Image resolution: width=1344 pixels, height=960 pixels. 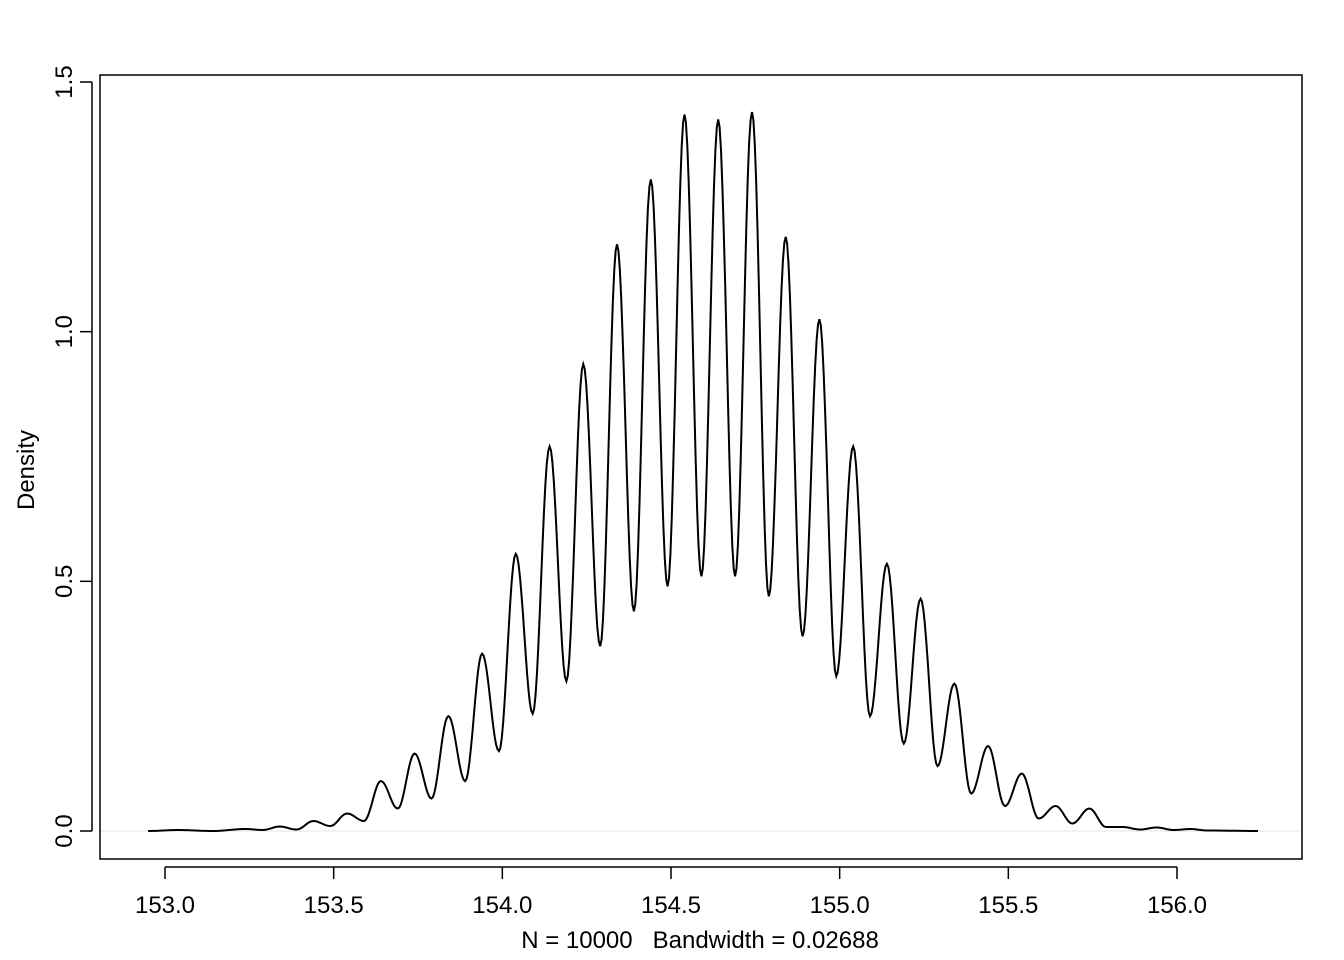 What do you see at coordinates (502, 905) in the screenshot?
I see `x-tick-label: 154.0` at bounding box center [502, 905].